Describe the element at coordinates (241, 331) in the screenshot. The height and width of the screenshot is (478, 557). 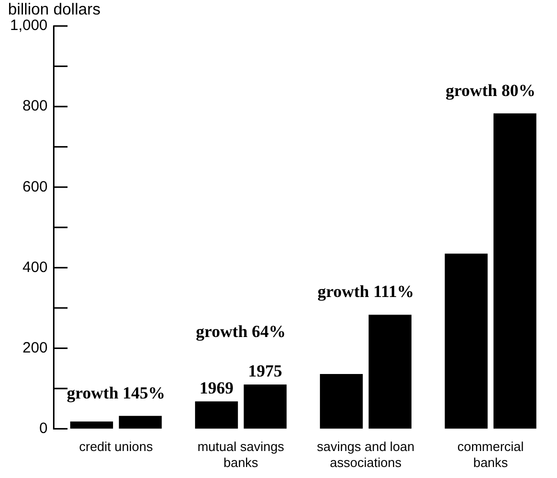
I see `annotation: growth 64%` at that location.